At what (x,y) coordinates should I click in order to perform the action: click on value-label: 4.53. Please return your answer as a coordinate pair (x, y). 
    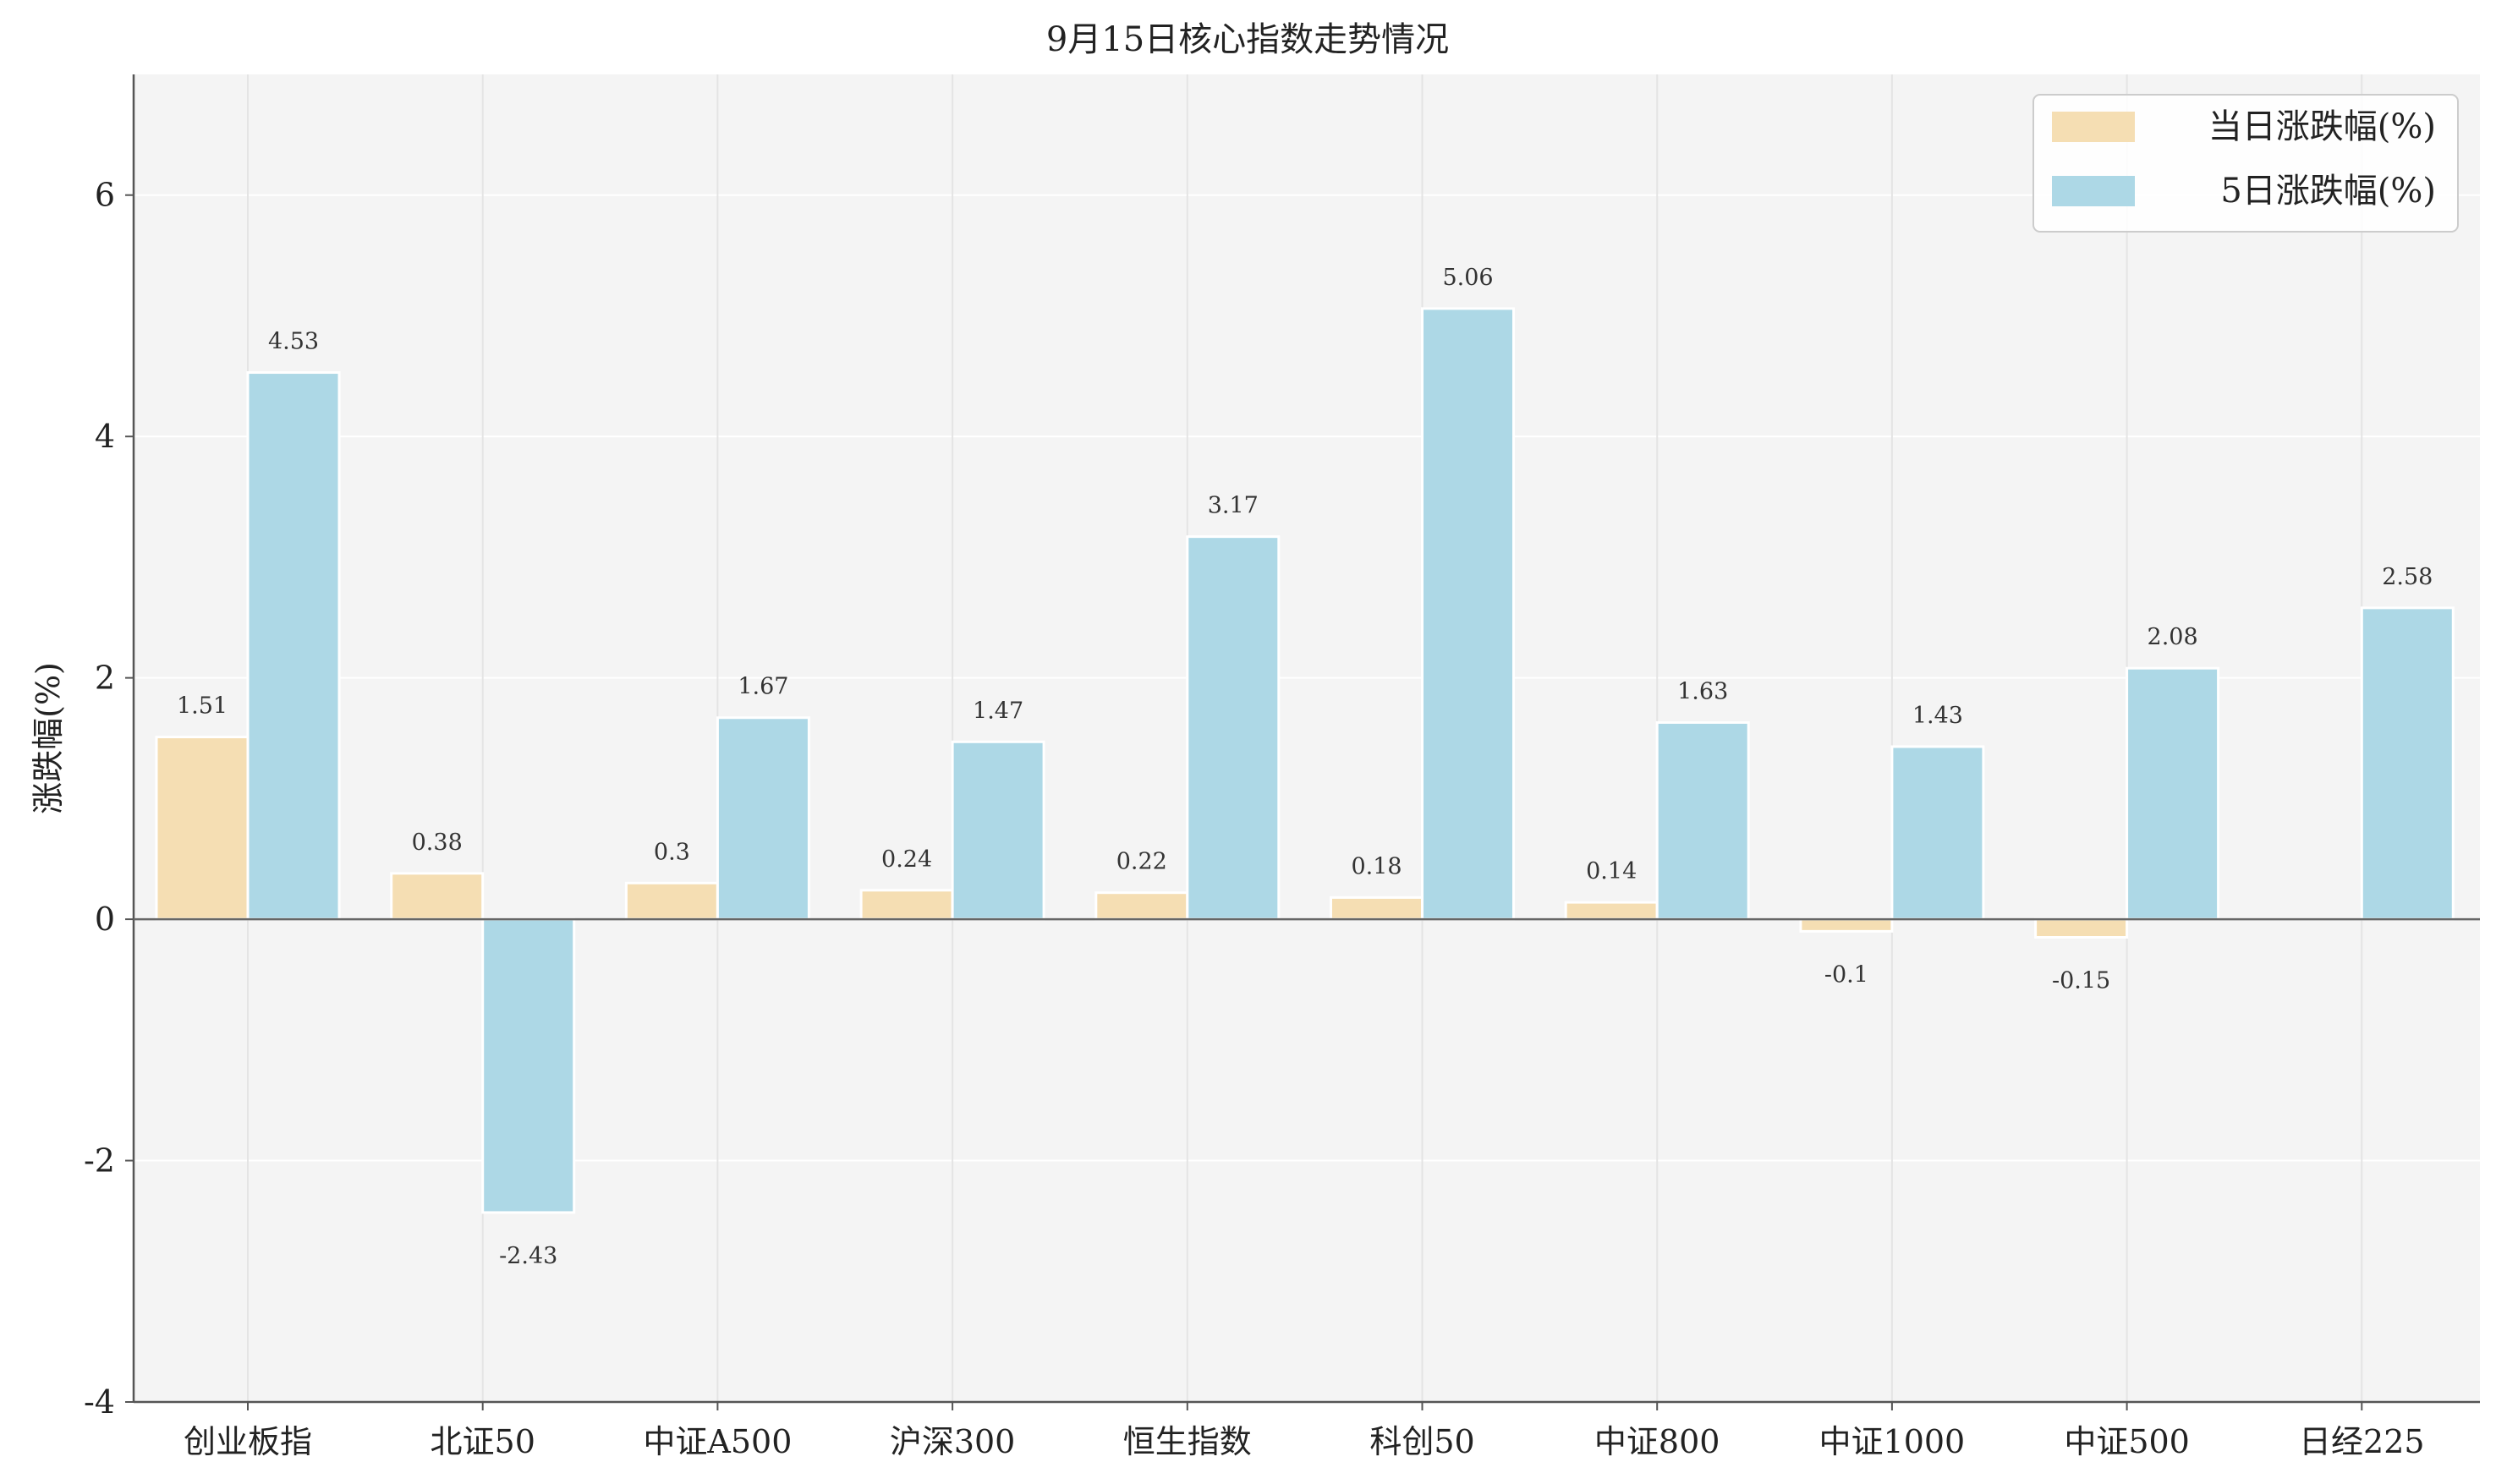
    Looking at the image, I should click on (293, 342).